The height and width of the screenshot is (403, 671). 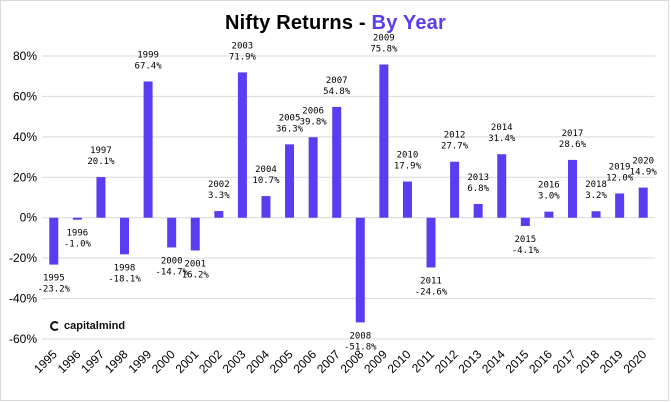 I want to click on x-tick-label: 1997, so click(x=92, y=361).